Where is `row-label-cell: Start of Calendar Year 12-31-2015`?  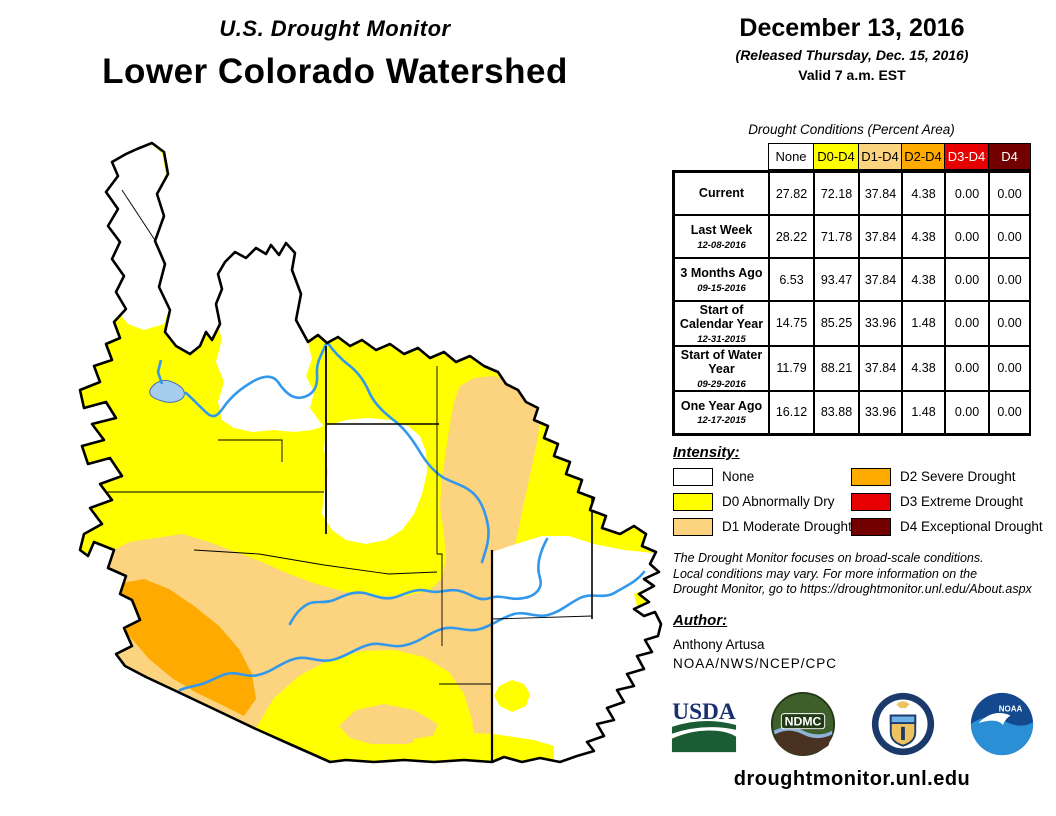
row-label-cell: Start of Calendar Year 12-31-2015 is located at coordinates (721, 323).